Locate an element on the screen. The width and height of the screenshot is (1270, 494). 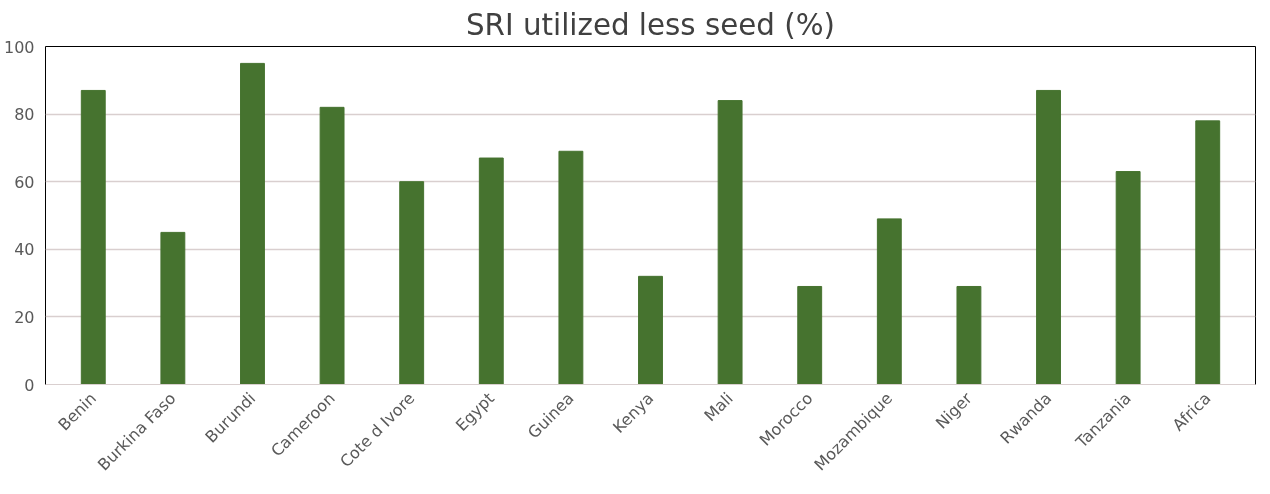
y-tick-label: 100 is located at coordinates (19, 47).